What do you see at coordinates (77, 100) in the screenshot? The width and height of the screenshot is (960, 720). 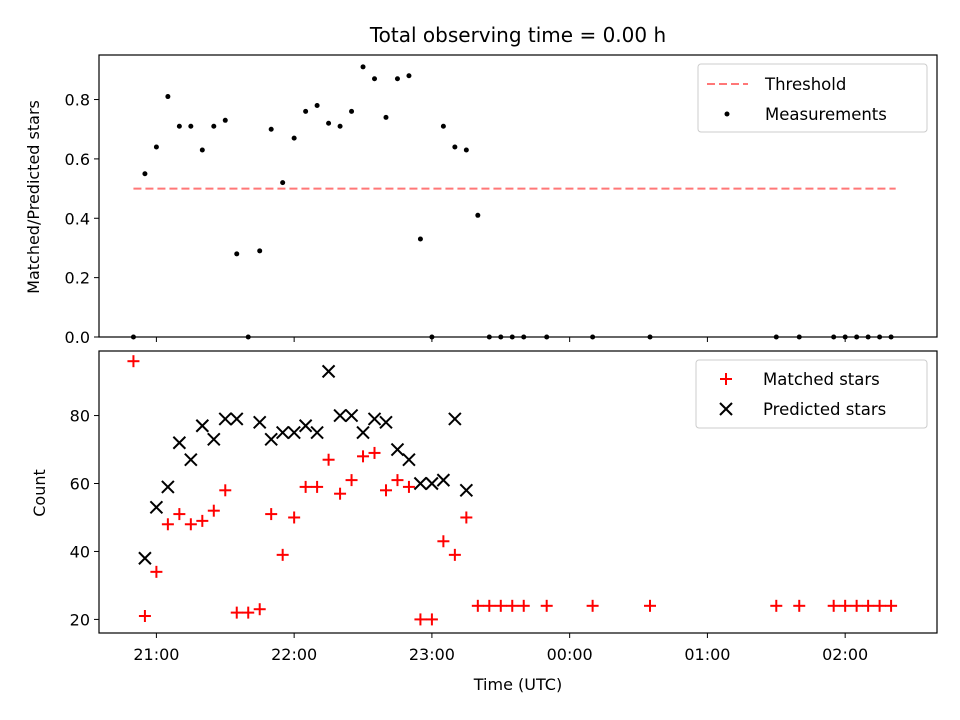 I see `top-y-tick-label: 0.8` at bounding box center [77, 100].